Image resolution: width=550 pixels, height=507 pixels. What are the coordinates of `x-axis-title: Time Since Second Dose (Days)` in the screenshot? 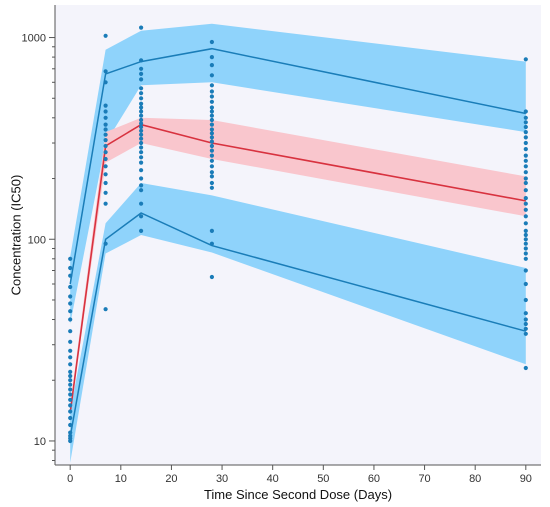 It's located at (298, 494).